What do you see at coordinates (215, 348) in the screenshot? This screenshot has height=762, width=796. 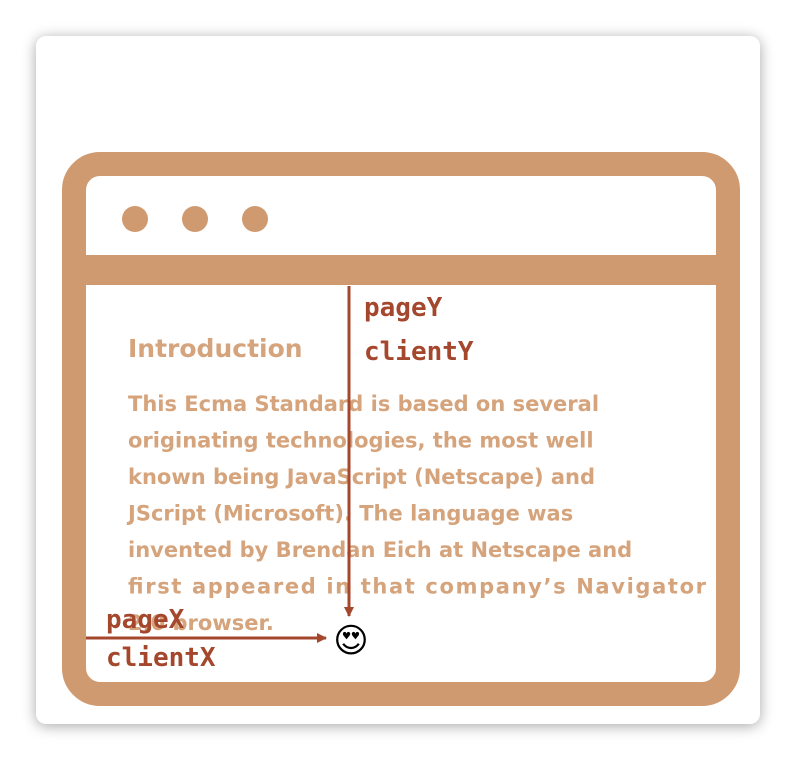 I see `article-heading: Introduction` at bounding box center [215, 348].